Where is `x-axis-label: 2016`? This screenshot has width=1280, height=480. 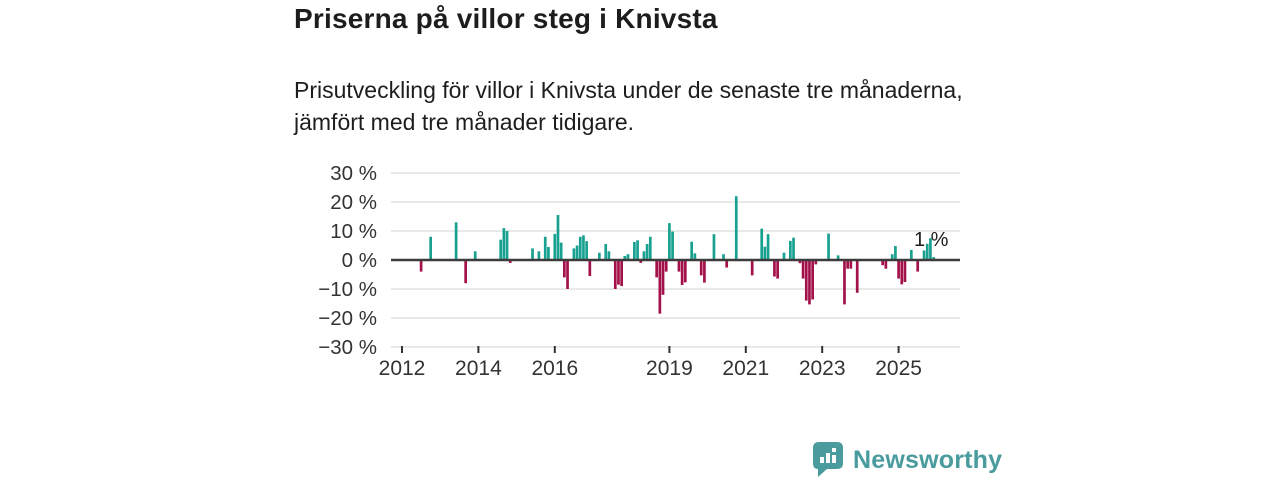 x-axis-label: 2016 is located at coordinates (554, 368).